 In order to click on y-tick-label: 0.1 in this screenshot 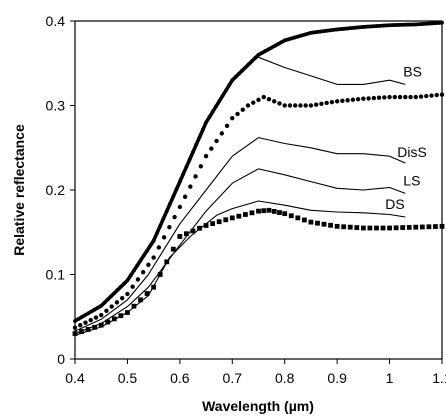, I will do `click(56, 275)`.